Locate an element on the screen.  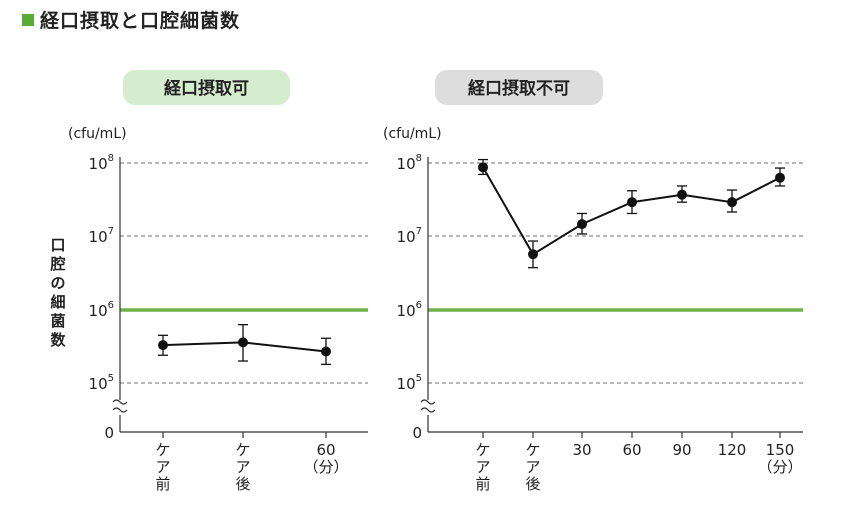
y-axis-label-char: 細 is located at coordinates (57, 302).